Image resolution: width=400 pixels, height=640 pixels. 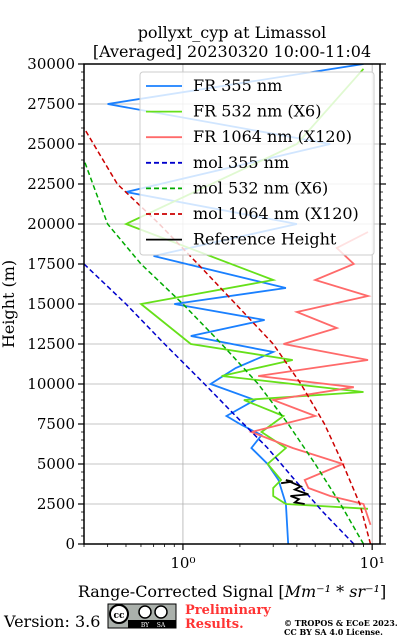 I want to click on y-tick-label: 20000, so click(x=51, y=224).